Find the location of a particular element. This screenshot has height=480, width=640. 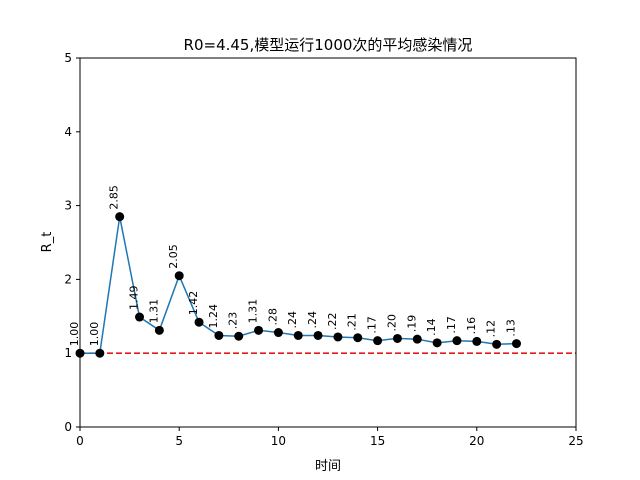

data-label: .22 is located at coordinates (332, 321).